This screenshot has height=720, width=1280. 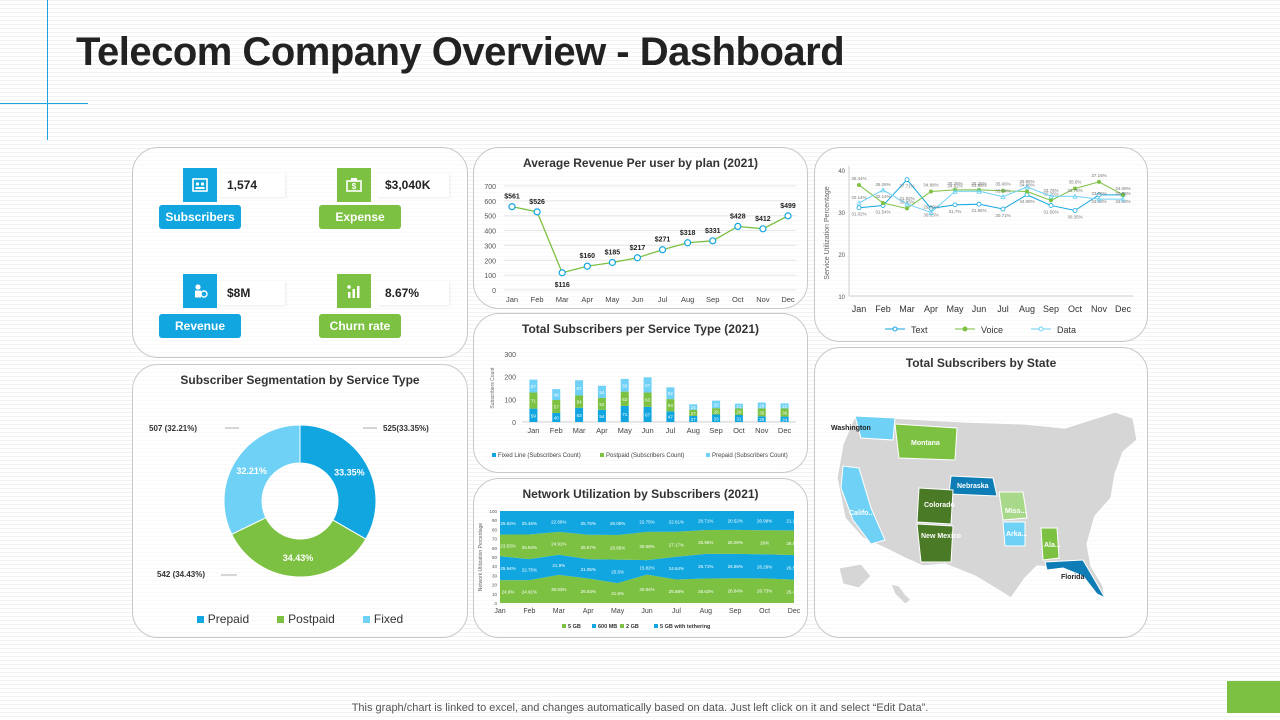 I want to click on util-legend-label: Data, so click(x=1066, y=330).